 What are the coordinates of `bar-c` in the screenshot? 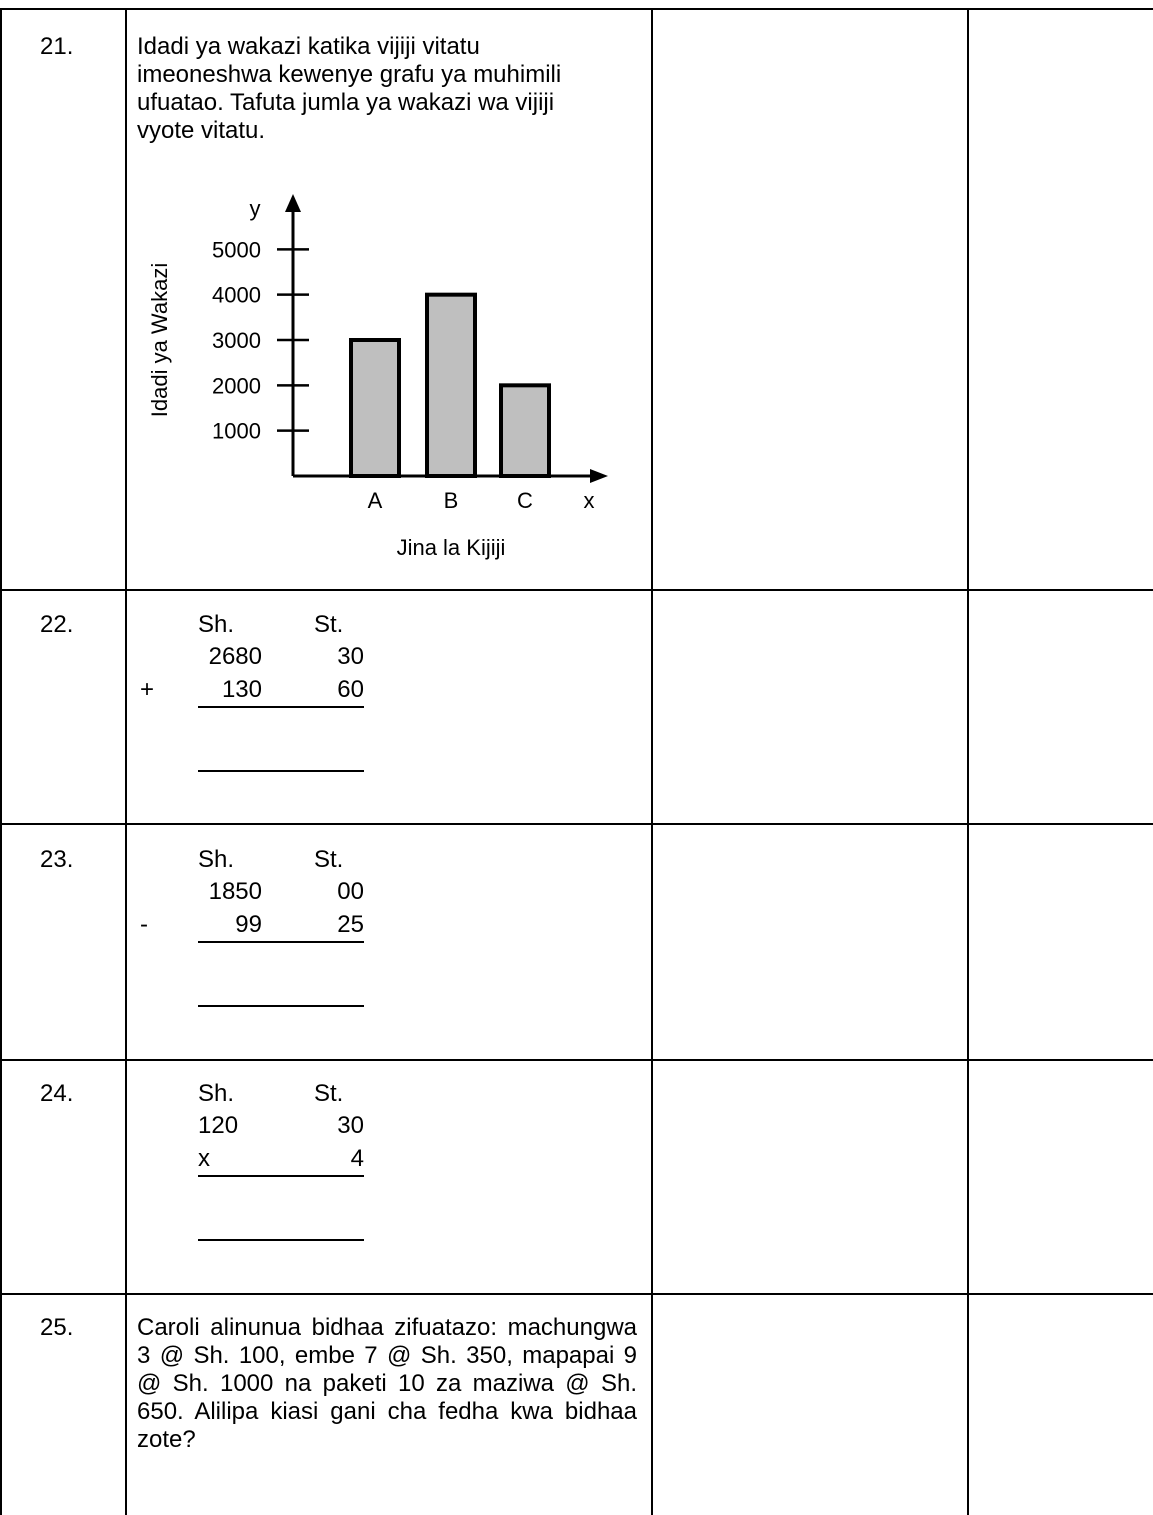 It's located at (525, 430).